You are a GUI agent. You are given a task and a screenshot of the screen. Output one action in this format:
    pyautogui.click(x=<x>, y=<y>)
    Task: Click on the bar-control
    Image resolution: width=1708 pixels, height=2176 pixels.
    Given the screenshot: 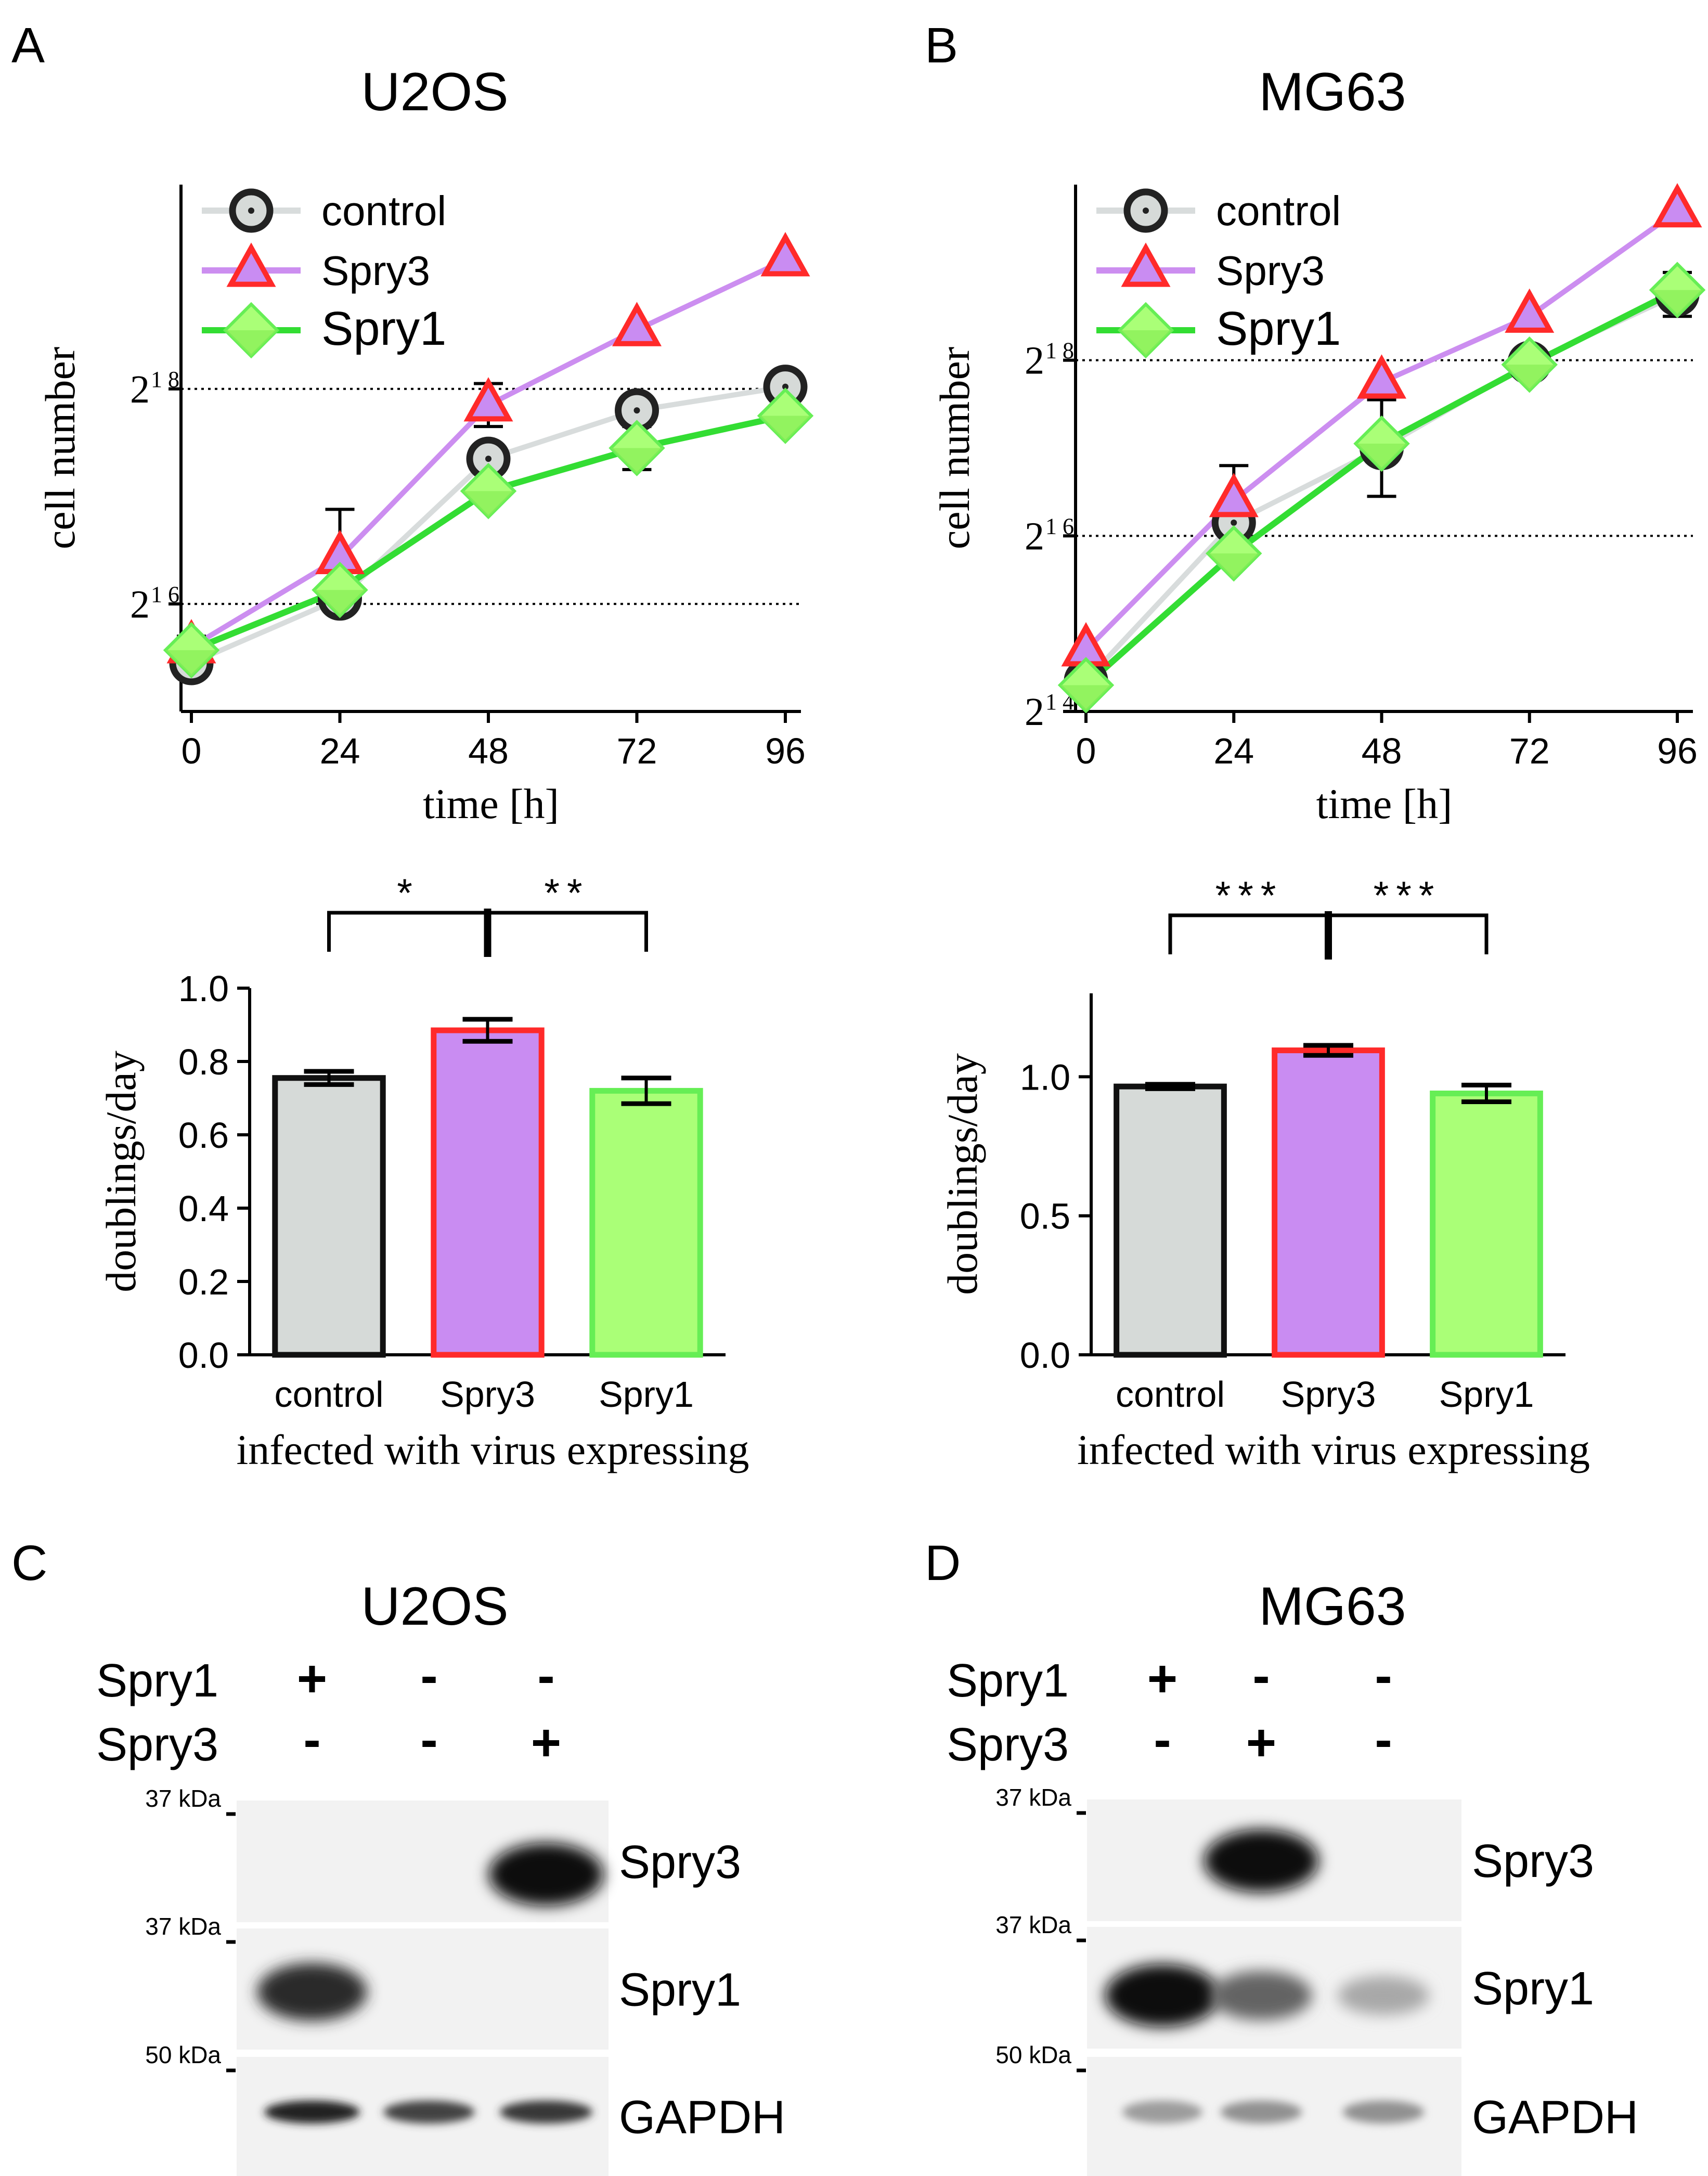 What is the action you would take?
    pyautogui.click(x=329, y=1217)
    